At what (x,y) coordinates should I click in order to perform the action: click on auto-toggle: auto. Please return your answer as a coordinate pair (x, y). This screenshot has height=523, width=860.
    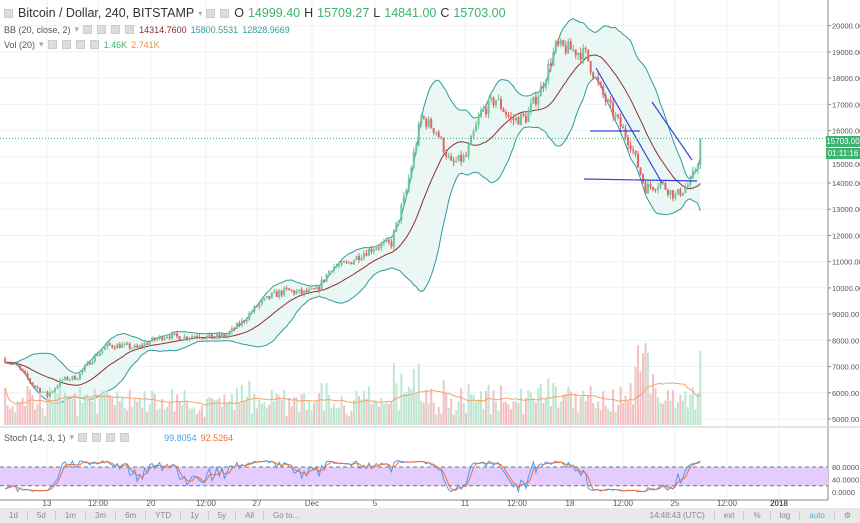
    Looking at the image, I should click on (817, 515).